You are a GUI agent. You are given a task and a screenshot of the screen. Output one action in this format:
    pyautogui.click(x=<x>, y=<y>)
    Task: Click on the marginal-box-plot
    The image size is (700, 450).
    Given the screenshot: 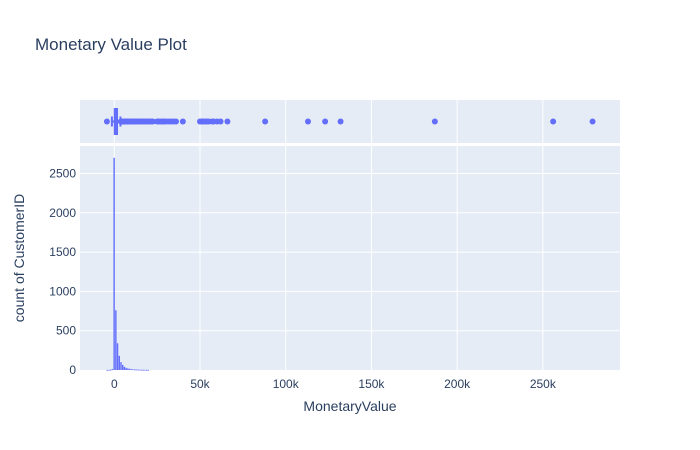 What is the action you would take?
    pyautogui.click(x=349, y=121)
    